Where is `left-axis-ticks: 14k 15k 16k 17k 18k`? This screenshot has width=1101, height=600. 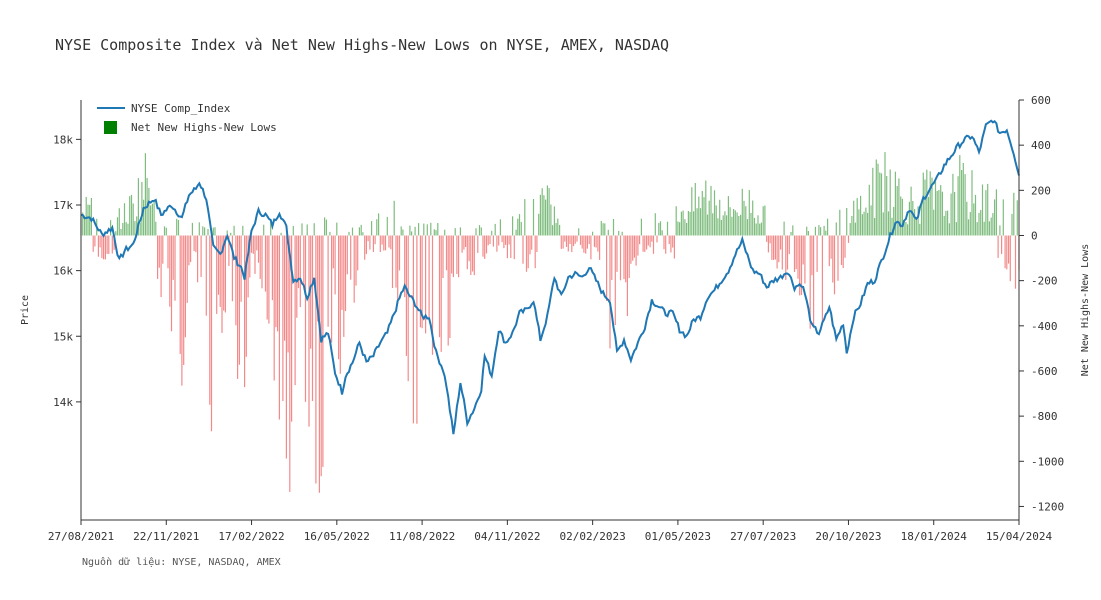 left-axis-ticks: 14k 15k 16k 17k 18k is located at coordinates (67, 271).